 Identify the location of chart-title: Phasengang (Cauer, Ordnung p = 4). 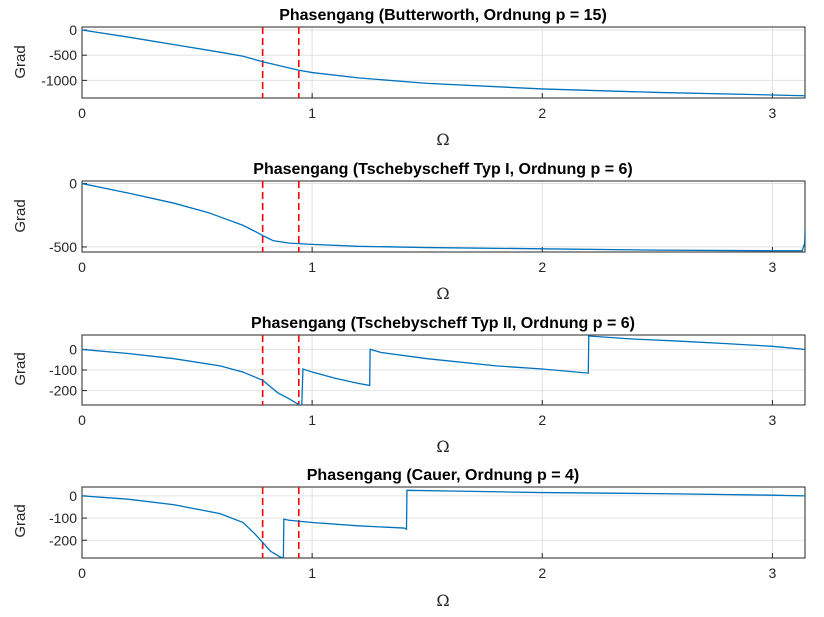
(443, 475).